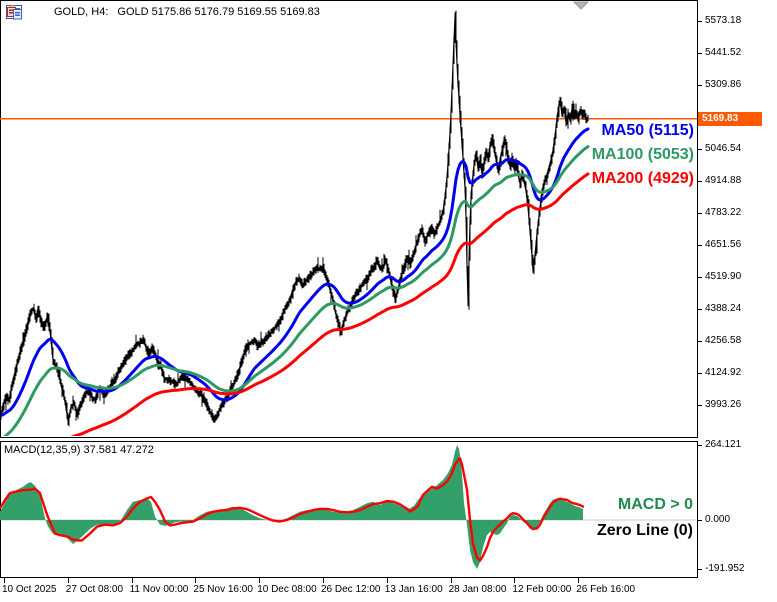  What do you see at coordinates (723, 340) in the screenshot?
I see `axis-tick-label: 4256.58` at bounding box center [723, 340].